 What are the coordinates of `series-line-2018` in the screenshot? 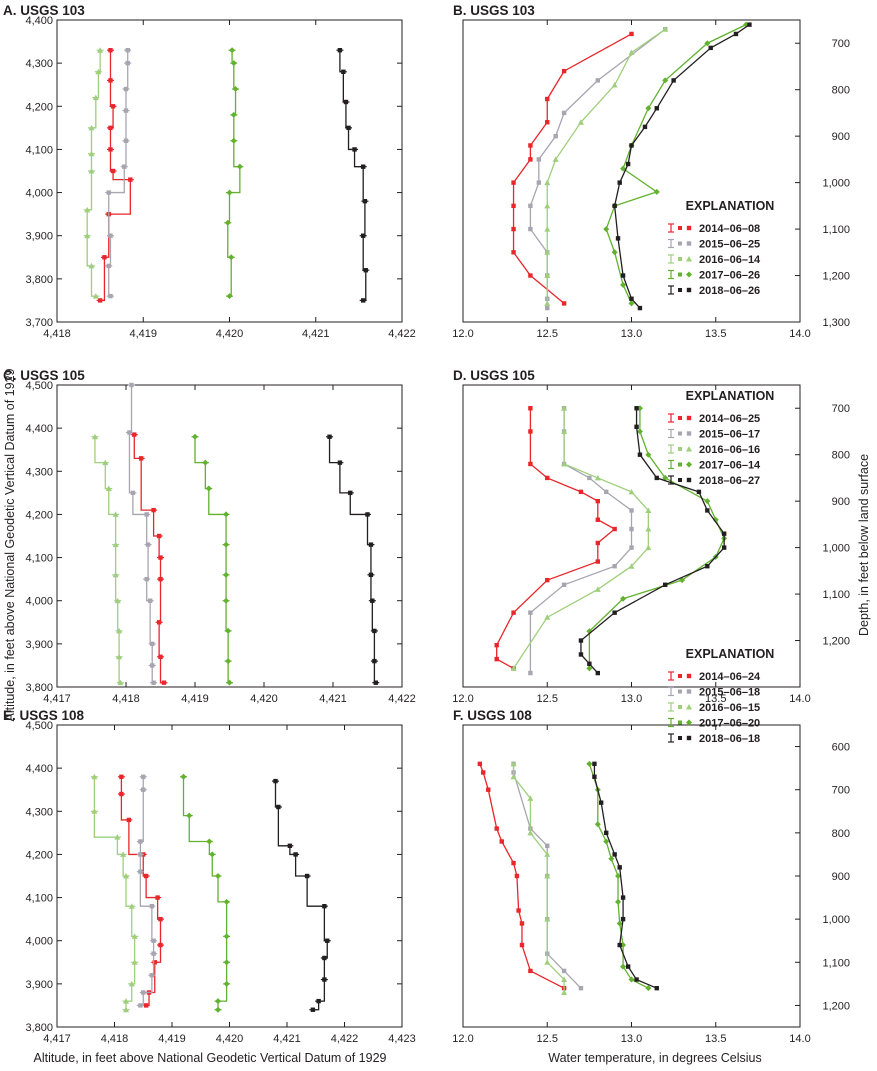 It's located at (681, 166).